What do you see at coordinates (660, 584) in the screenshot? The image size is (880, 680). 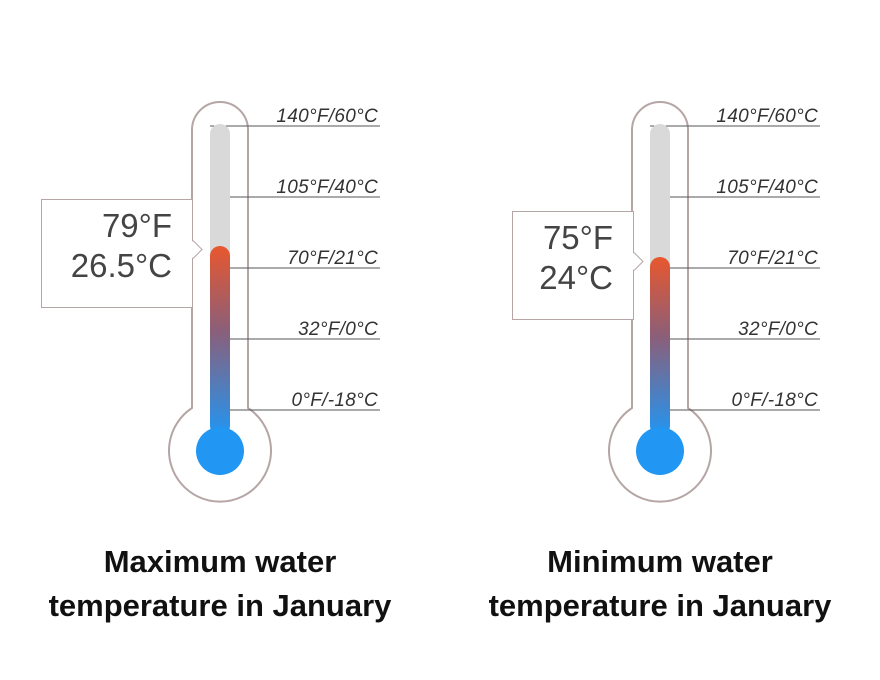 I see `thermometer-caption: Minimum water temperature in January` at bounding box center [660, 584].